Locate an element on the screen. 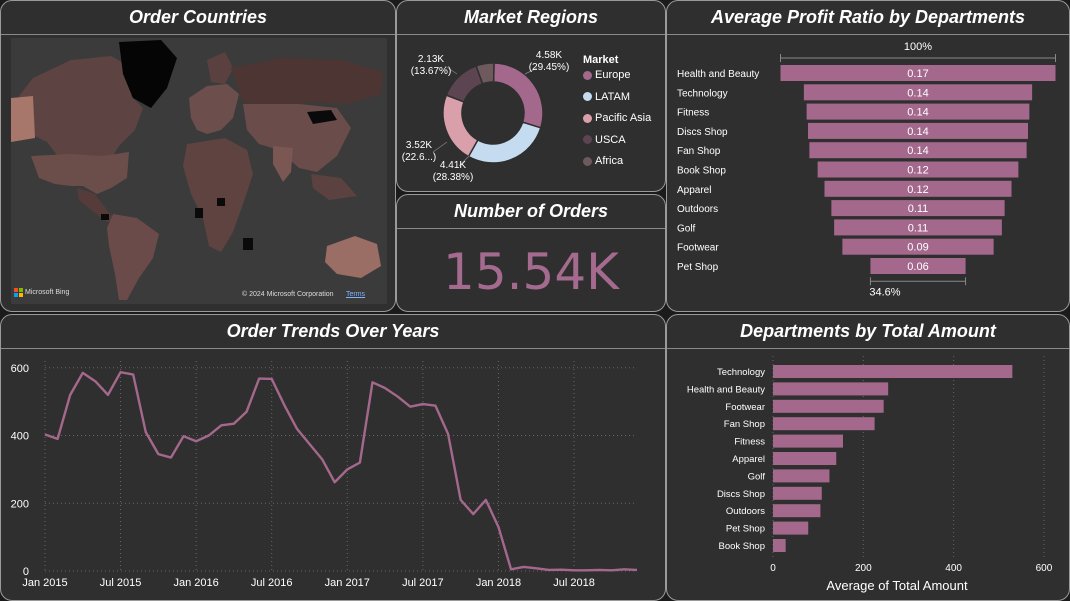  funnel-bar-technology is located at coordinates (918, 92).